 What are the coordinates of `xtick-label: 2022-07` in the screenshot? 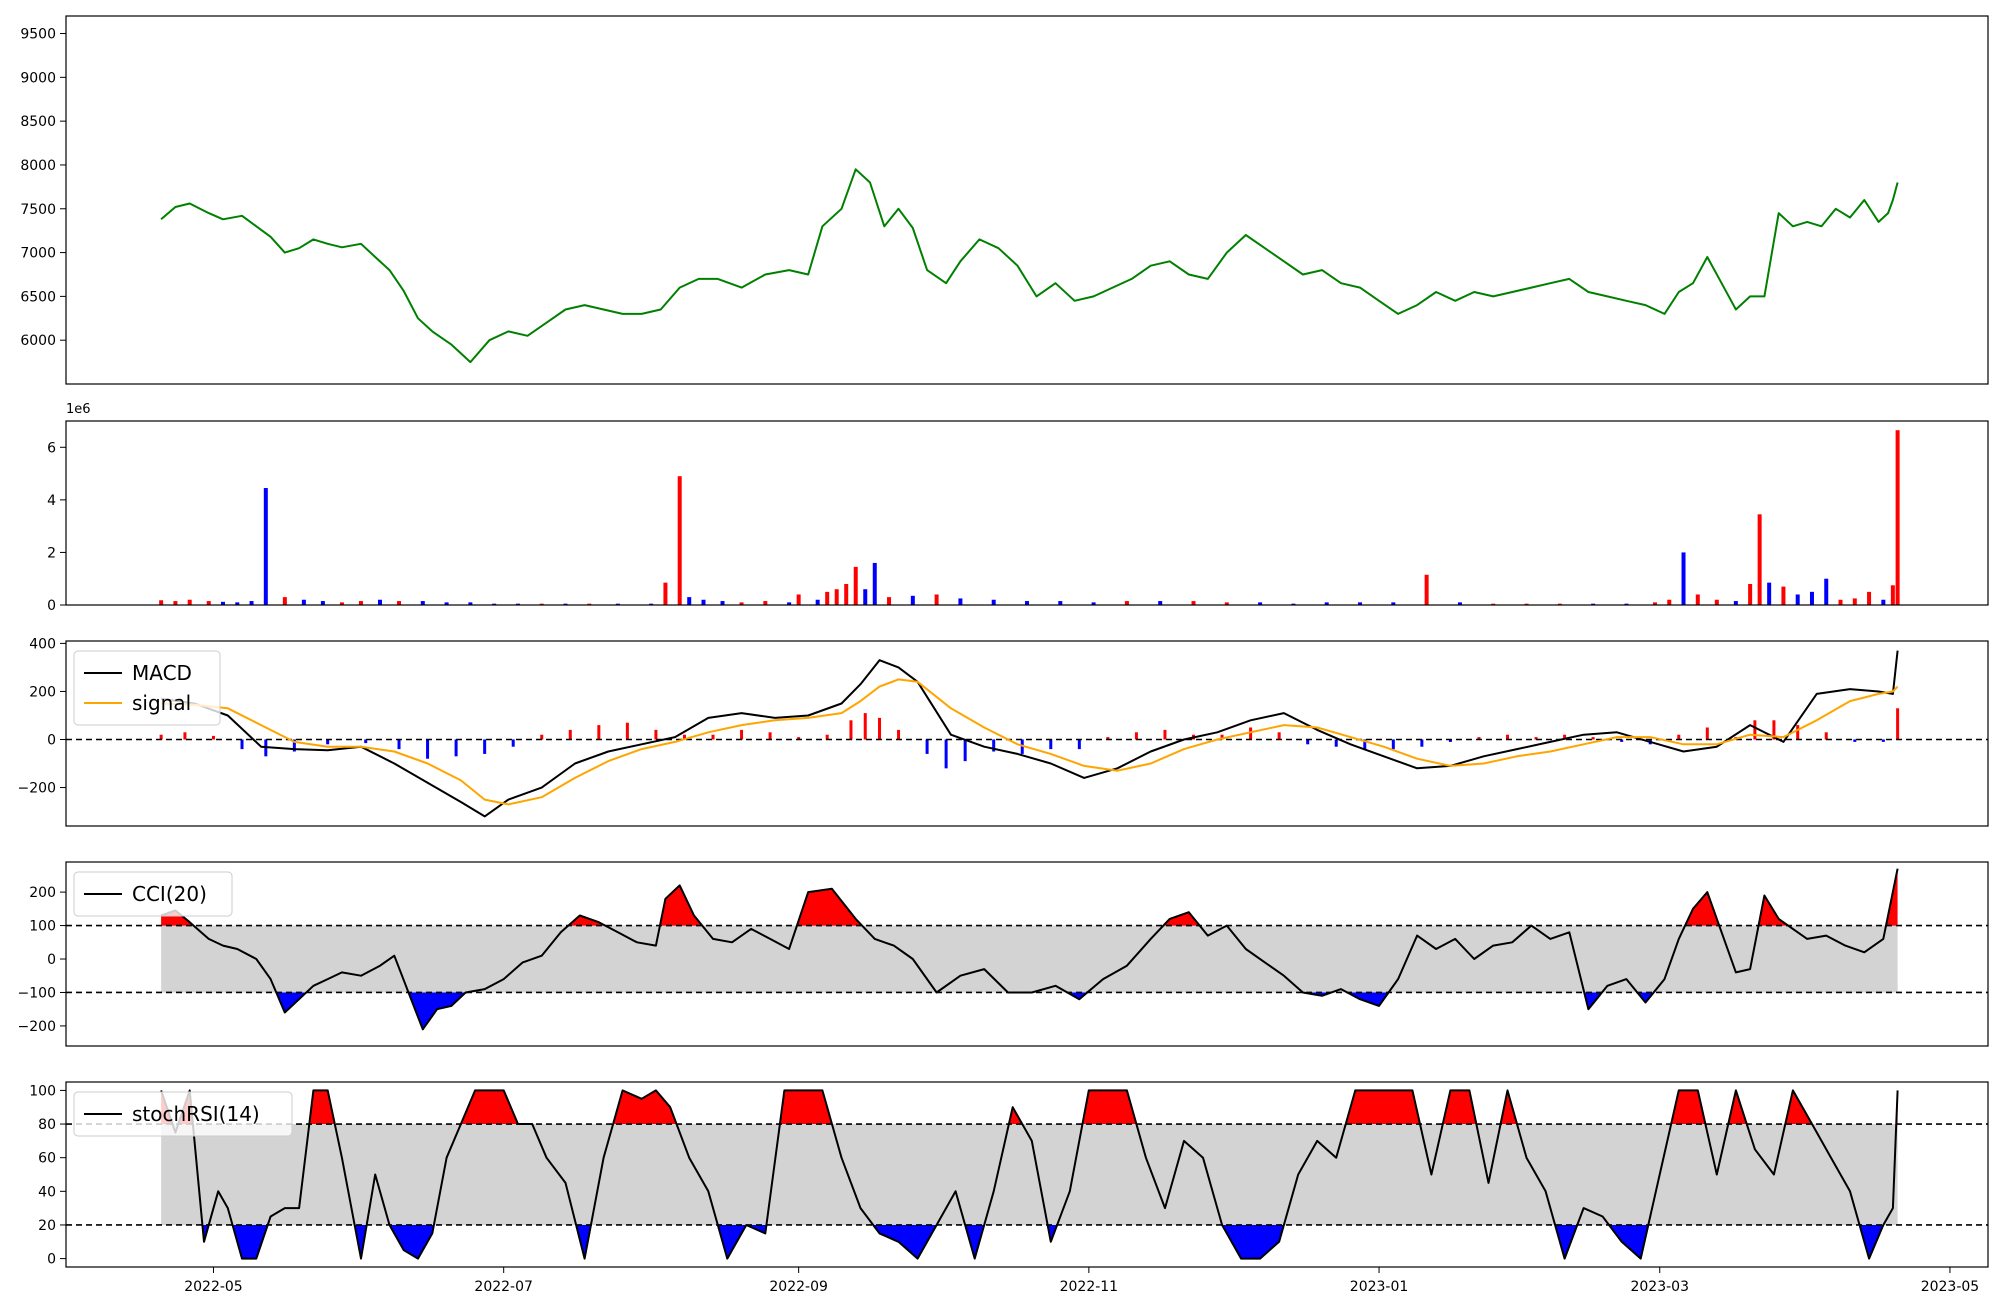 It's located at (503, 1287).